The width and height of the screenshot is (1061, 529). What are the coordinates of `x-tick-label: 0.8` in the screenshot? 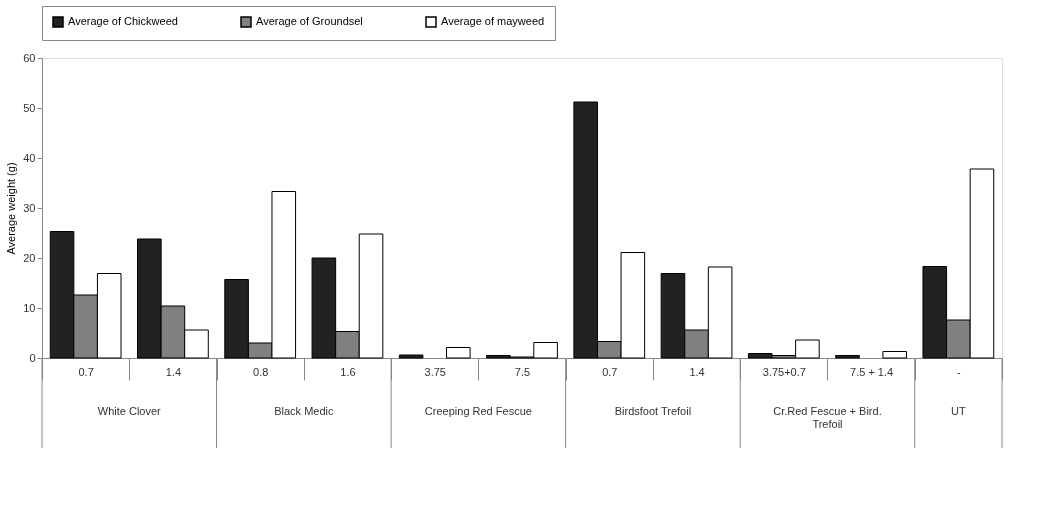 It's located at (261, 371).